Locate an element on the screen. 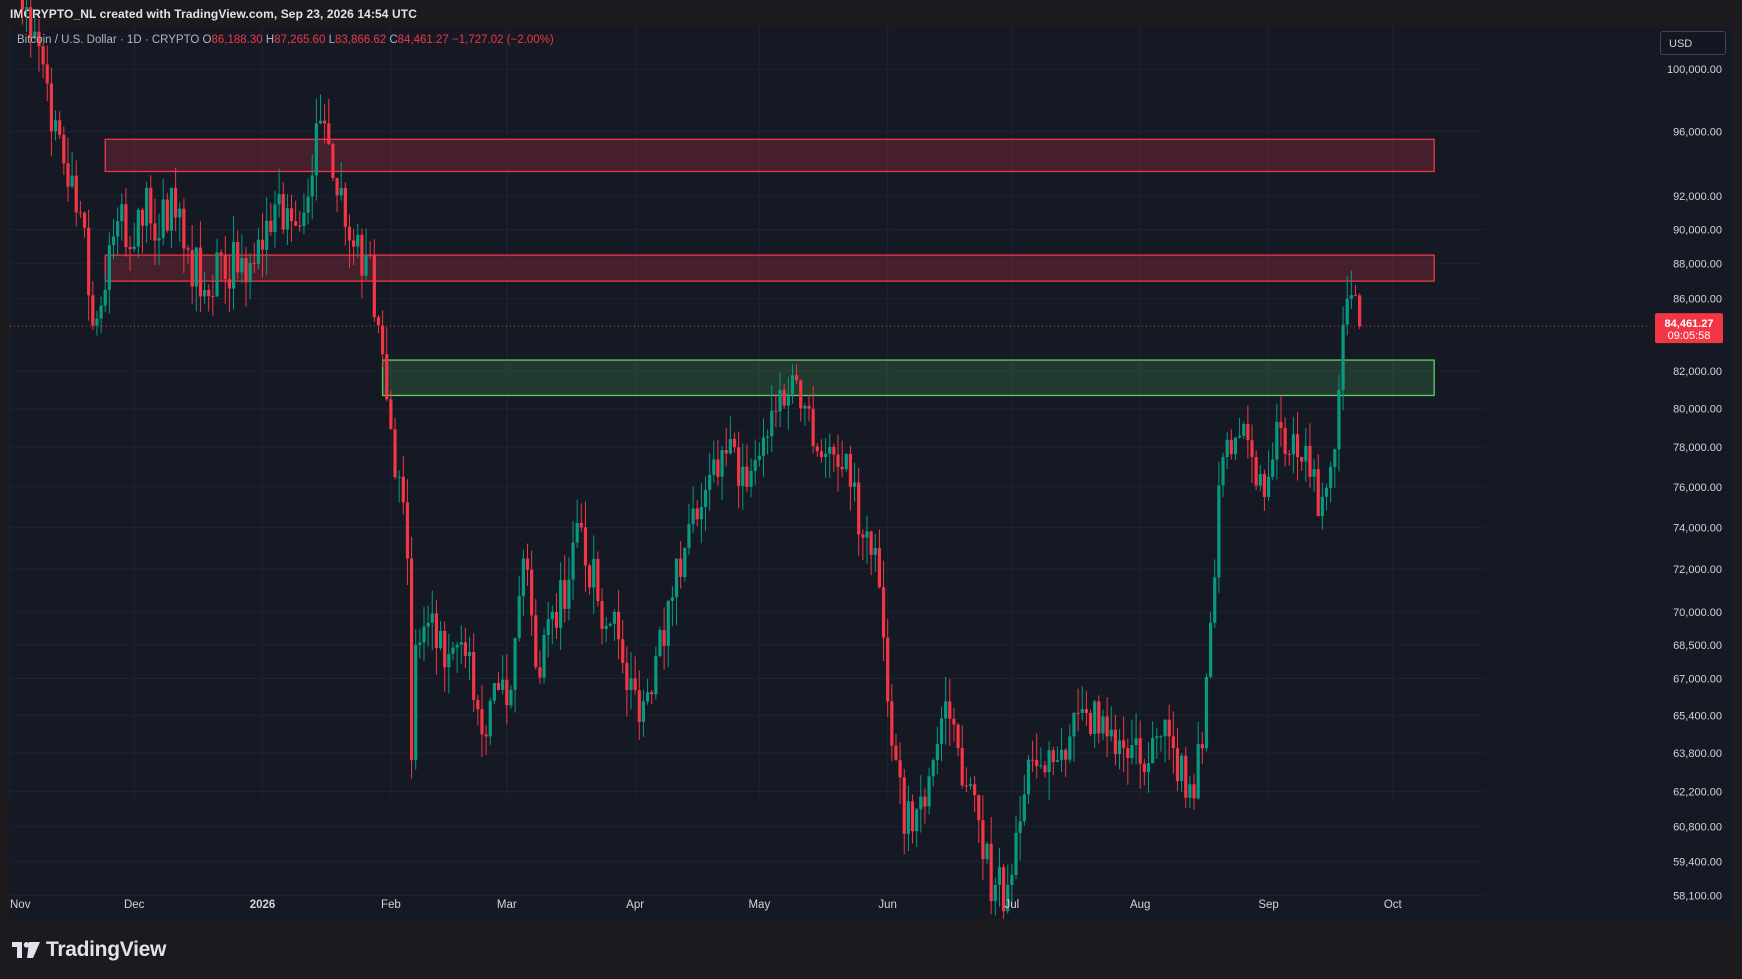 Image resolution: width=1742 pixels, height=979 pixels. price-tick-label: 70,000.00 is located at coordinates (1697, 613).